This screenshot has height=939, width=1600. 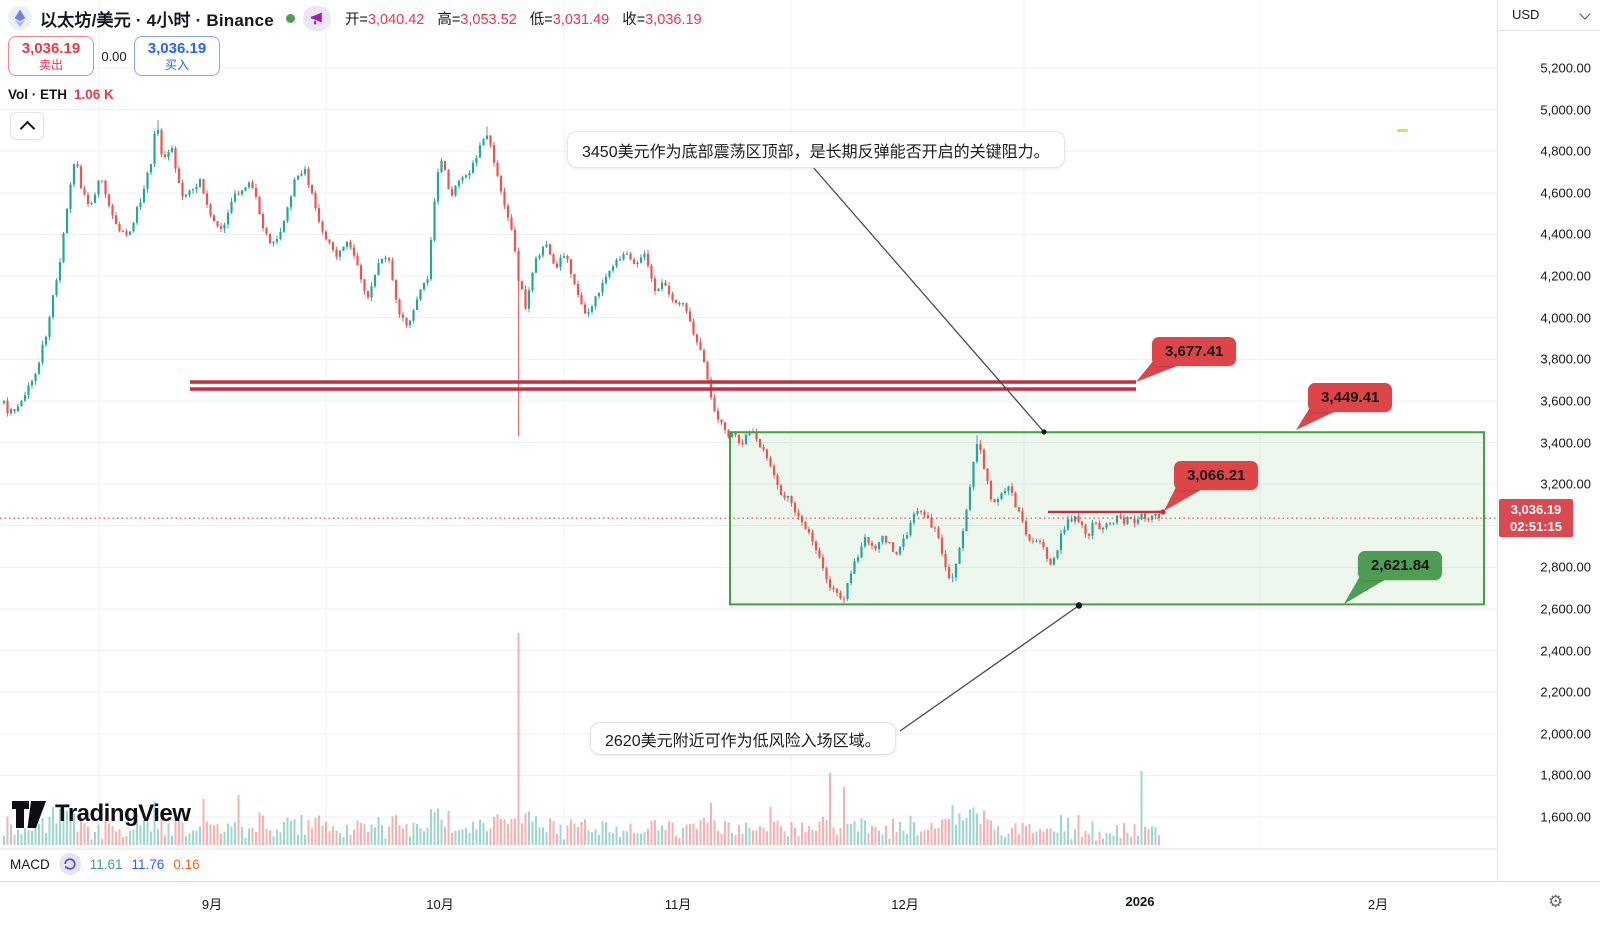 I want to click on currency-label: USD, so click(x=1526, y=14).